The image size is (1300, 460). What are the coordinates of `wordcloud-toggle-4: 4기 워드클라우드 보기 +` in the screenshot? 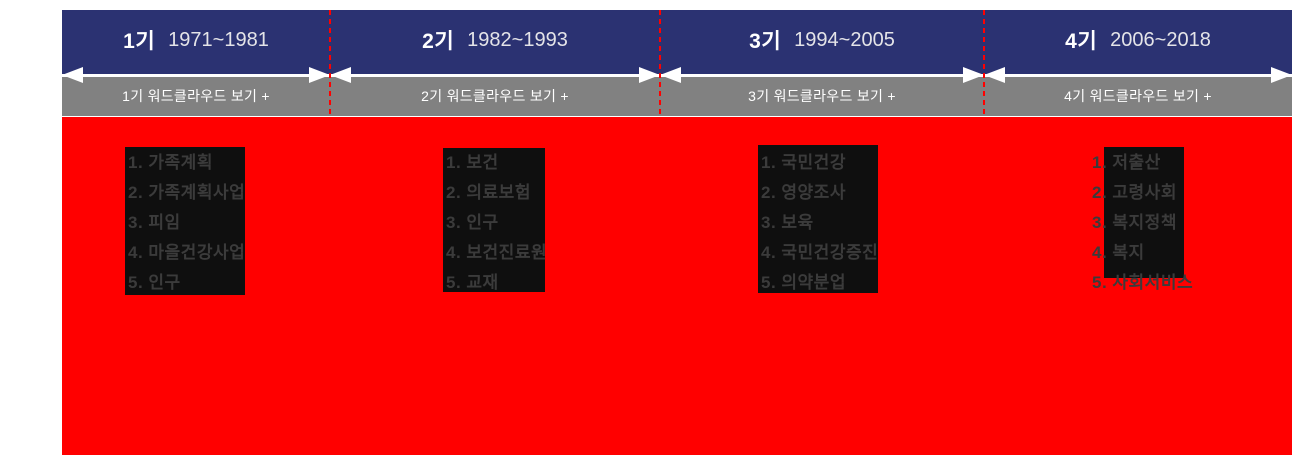 It's located at (1138, 95).